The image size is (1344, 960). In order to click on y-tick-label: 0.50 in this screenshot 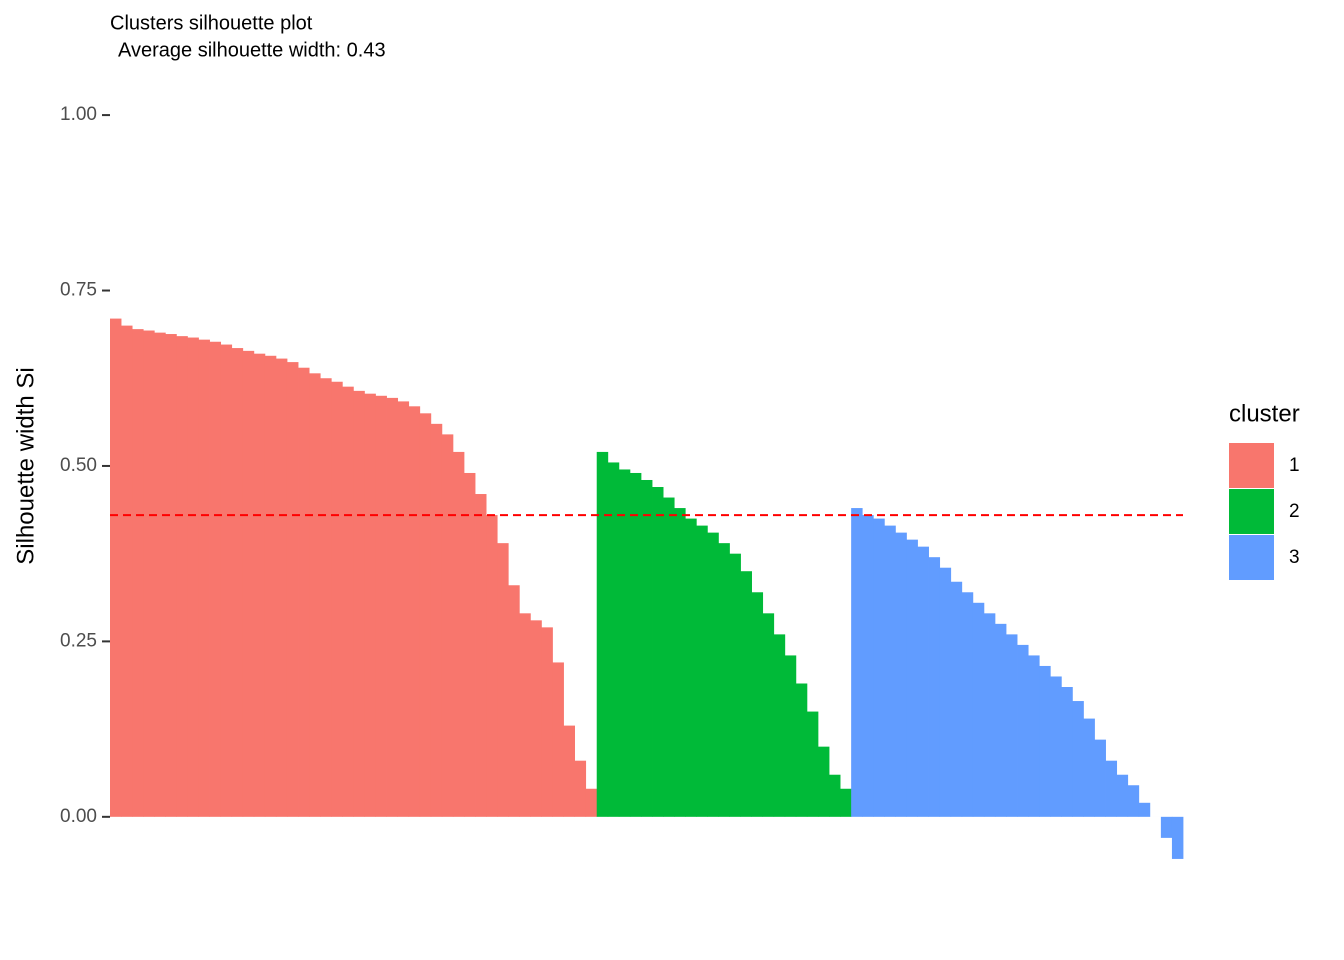, I will do `click(78, 465)`.